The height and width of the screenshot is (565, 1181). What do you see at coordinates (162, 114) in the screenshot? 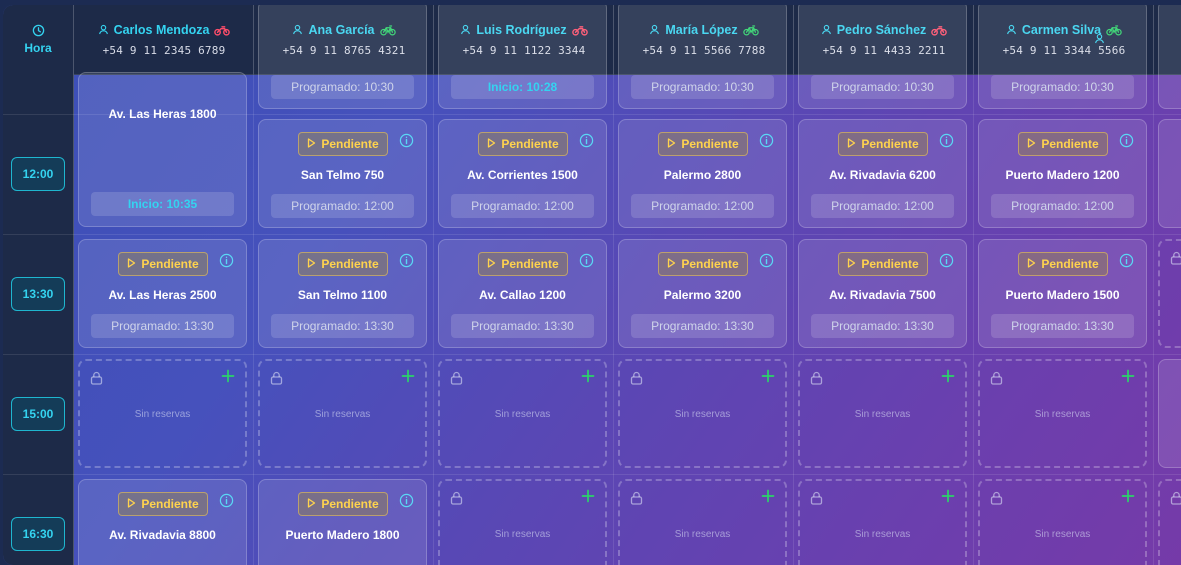
I see `booking-address: Av. Las Heras 1800` at bounding box center [162, 114].